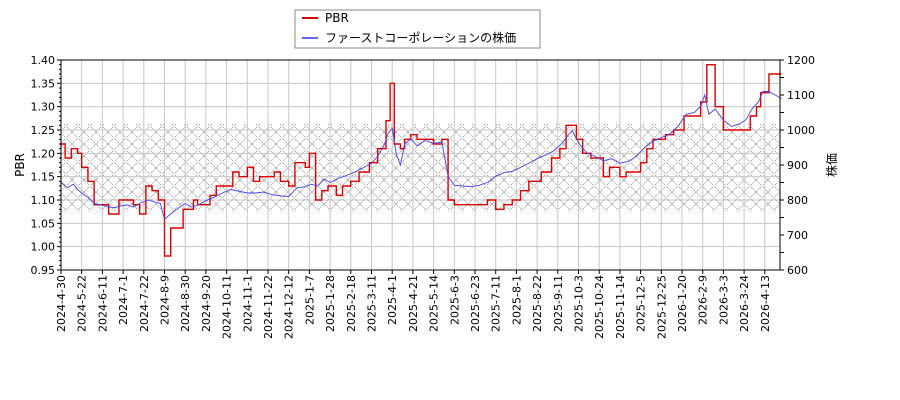 Image resolution: width=900 pixels, height=400 pixels. Describe the element at coordinates (337, 18) in the screenshot. I see `legend-label-pbr: PBR` at that location.